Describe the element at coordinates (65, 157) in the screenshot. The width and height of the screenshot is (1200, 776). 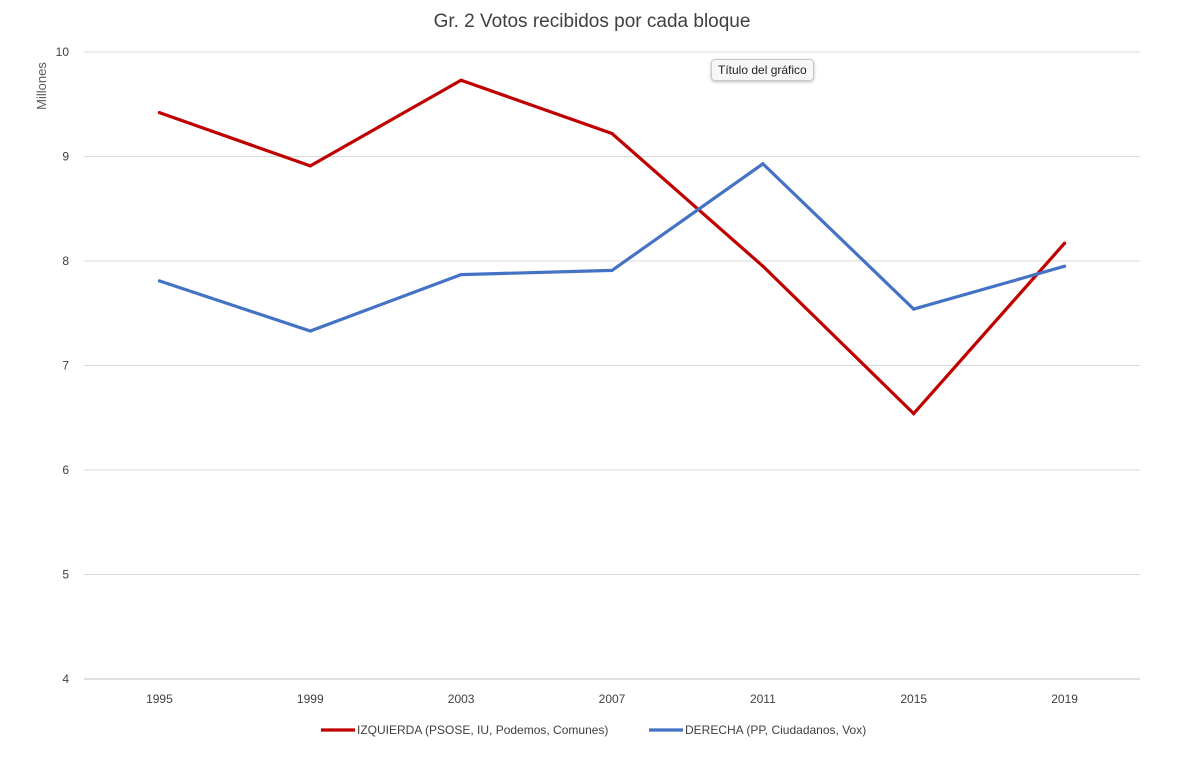
I see `y-tick-label: 9` at that location.